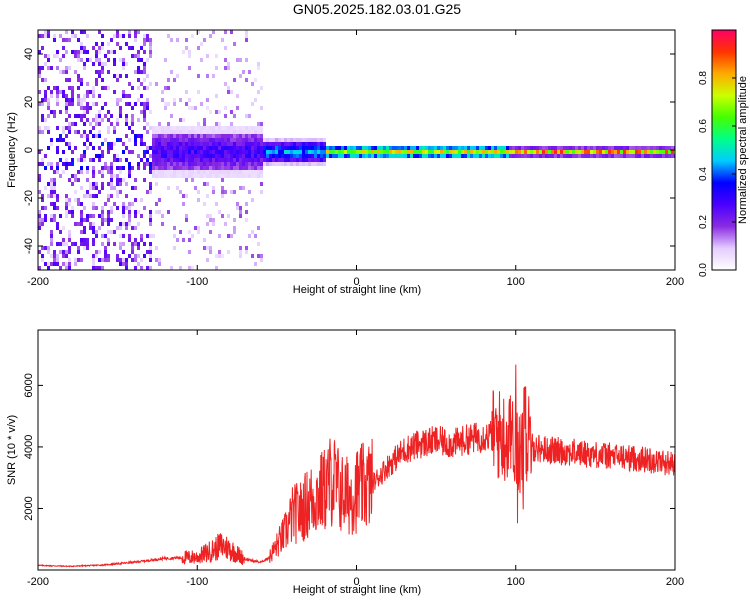 This screenshot has height=600, width=750. Describe the element at coordinates (377, 9) in the screenshot. I see `chart-title: GN05.2025.182.03.01.G25` at that location.